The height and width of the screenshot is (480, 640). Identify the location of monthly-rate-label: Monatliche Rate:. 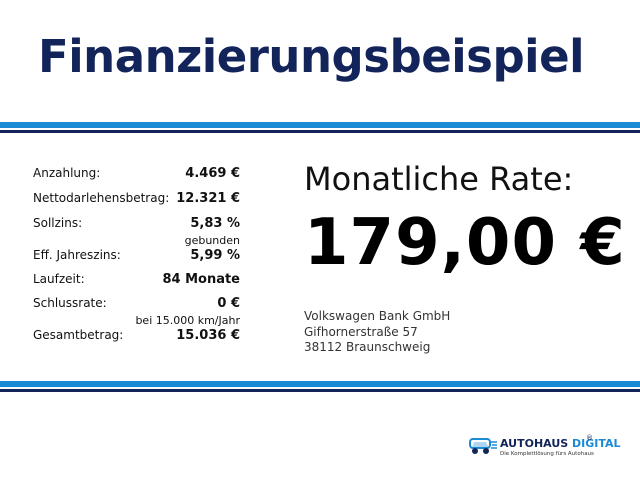
(439, 179).